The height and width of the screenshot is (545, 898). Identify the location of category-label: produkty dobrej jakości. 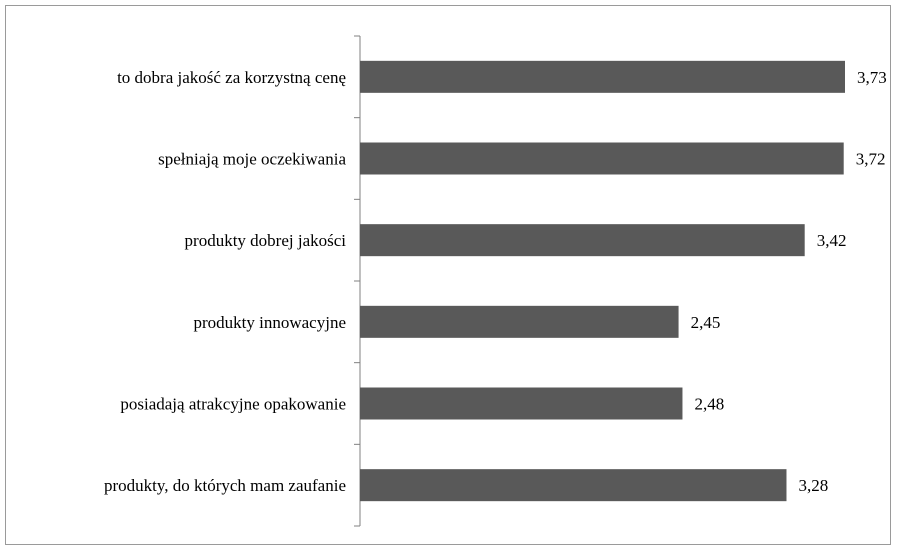
(266, 240).